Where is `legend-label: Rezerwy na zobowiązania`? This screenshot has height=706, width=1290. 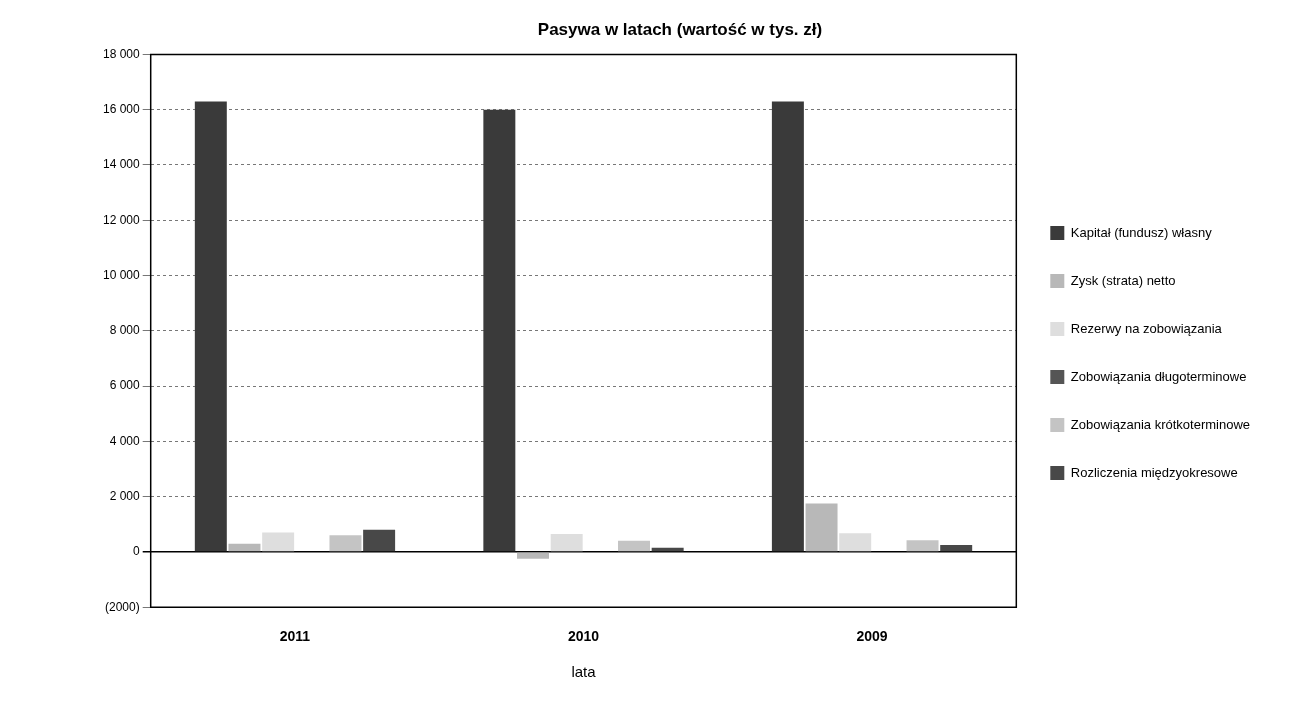 legend-label: Rezerwy na zobowiązania is located at coordinates (1146, 328).